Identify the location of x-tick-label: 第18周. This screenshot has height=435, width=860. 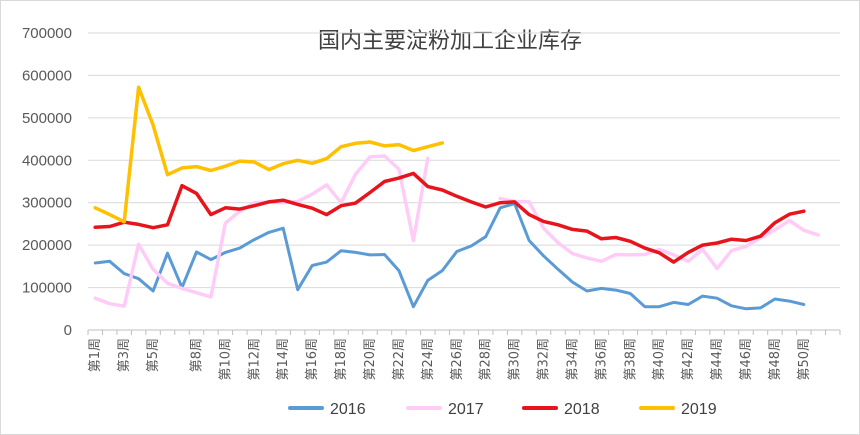
(341, 359).